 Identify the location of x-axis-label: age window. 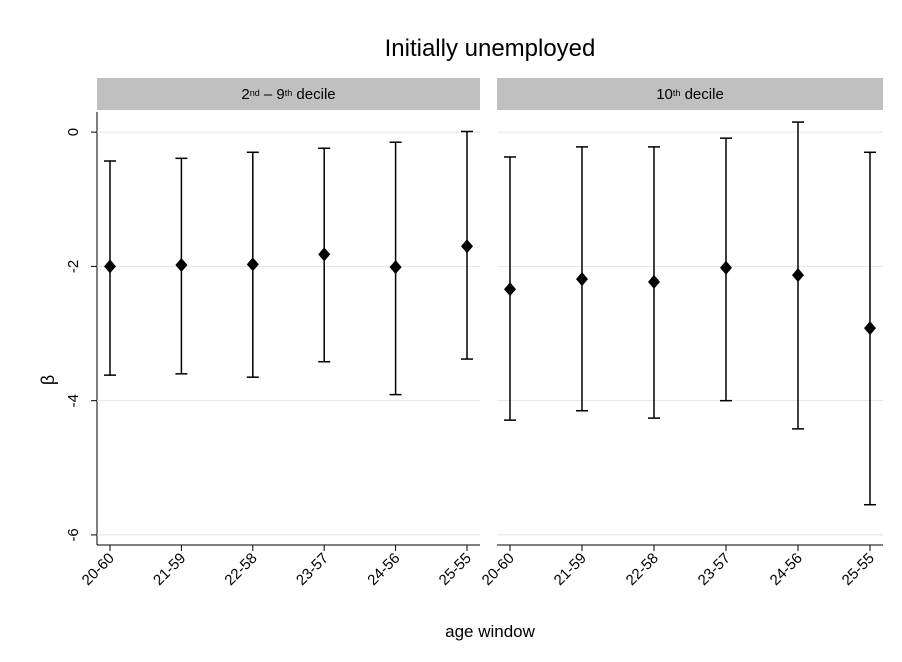
(490, 631).